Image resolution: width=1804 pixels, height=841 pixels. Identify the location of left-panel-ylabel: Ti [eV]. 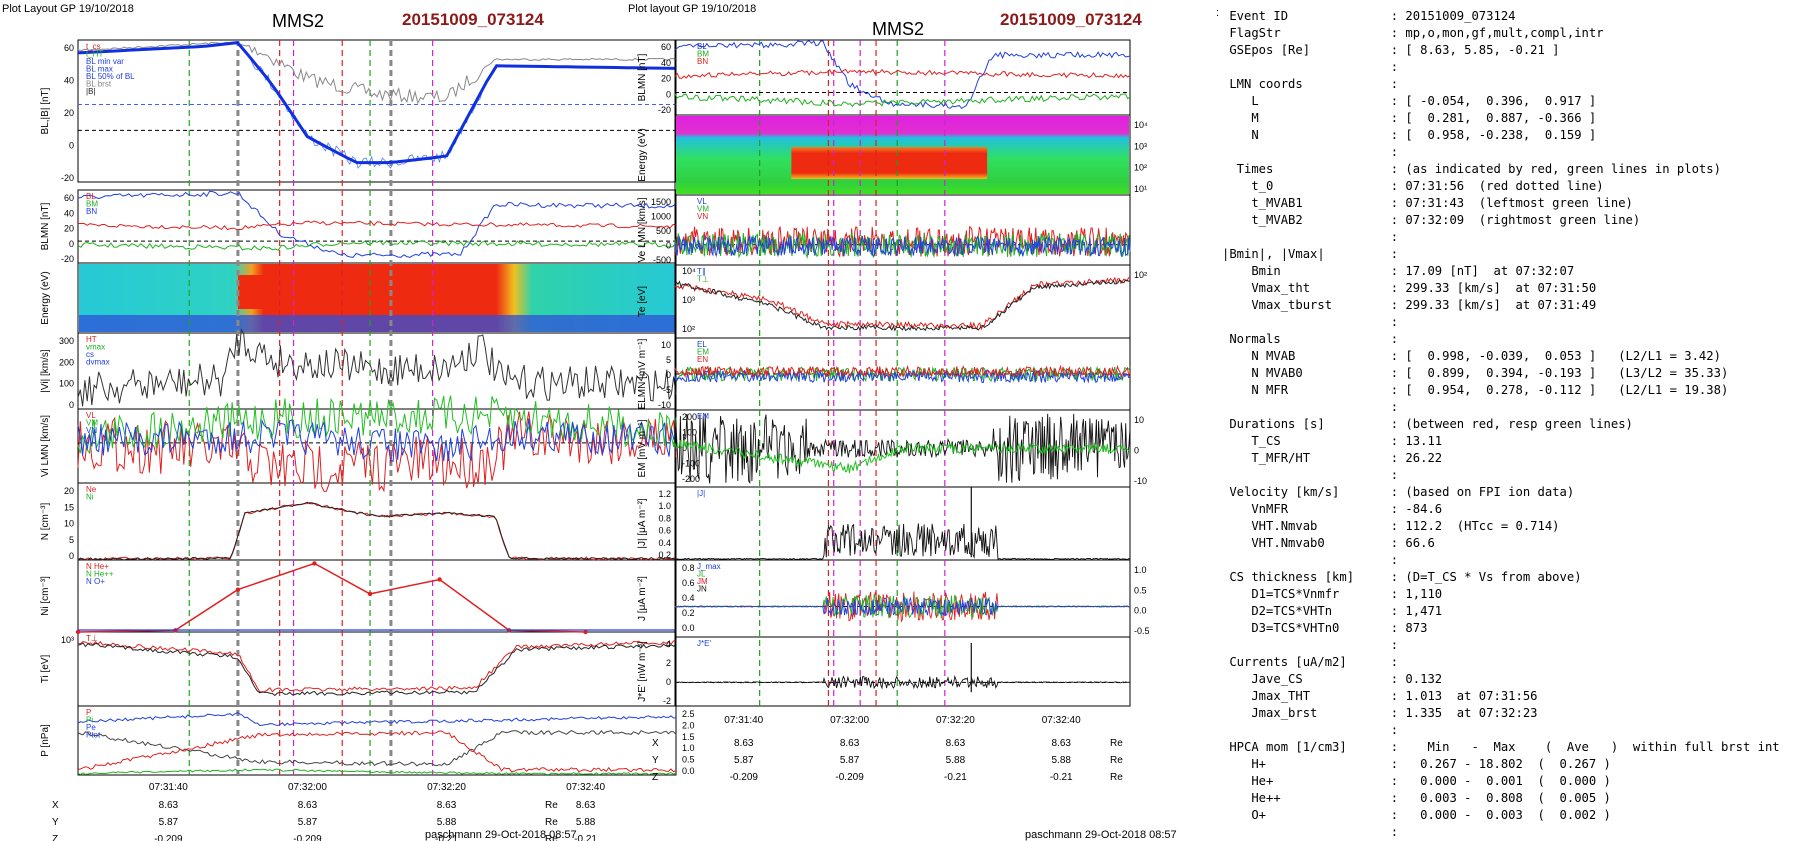
(45, 669).